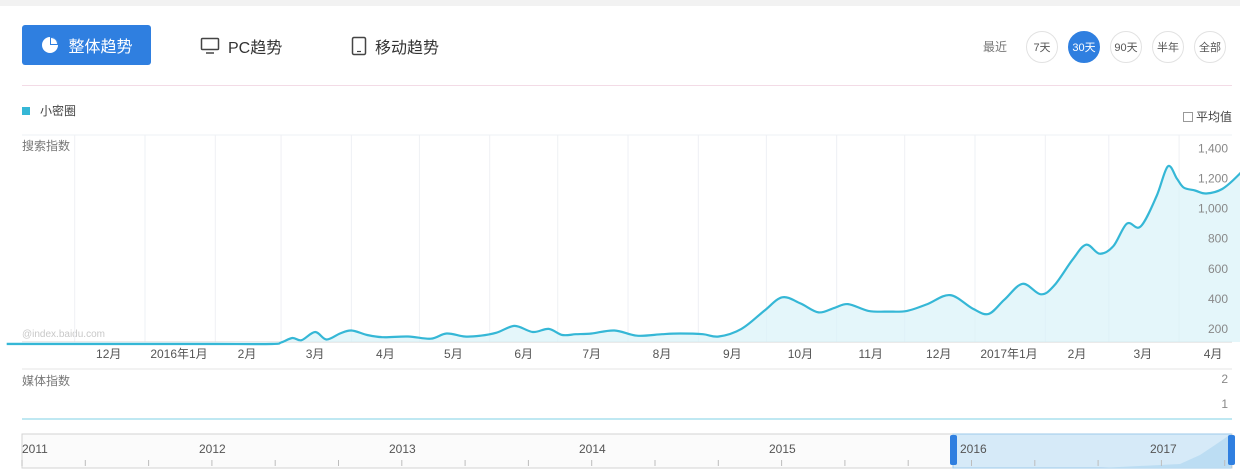 The height and width of the screenshot is (470, 1240). I want to click on navigator-left-handle, so click(953, 450).